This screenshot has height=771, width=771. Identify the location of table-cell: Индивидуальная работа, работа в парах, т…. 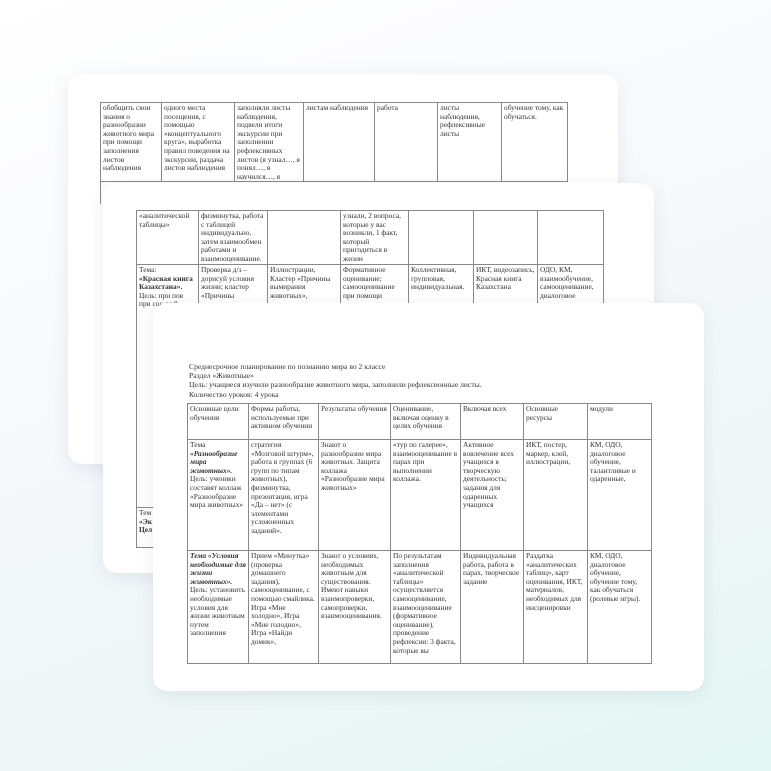
(492, 607).